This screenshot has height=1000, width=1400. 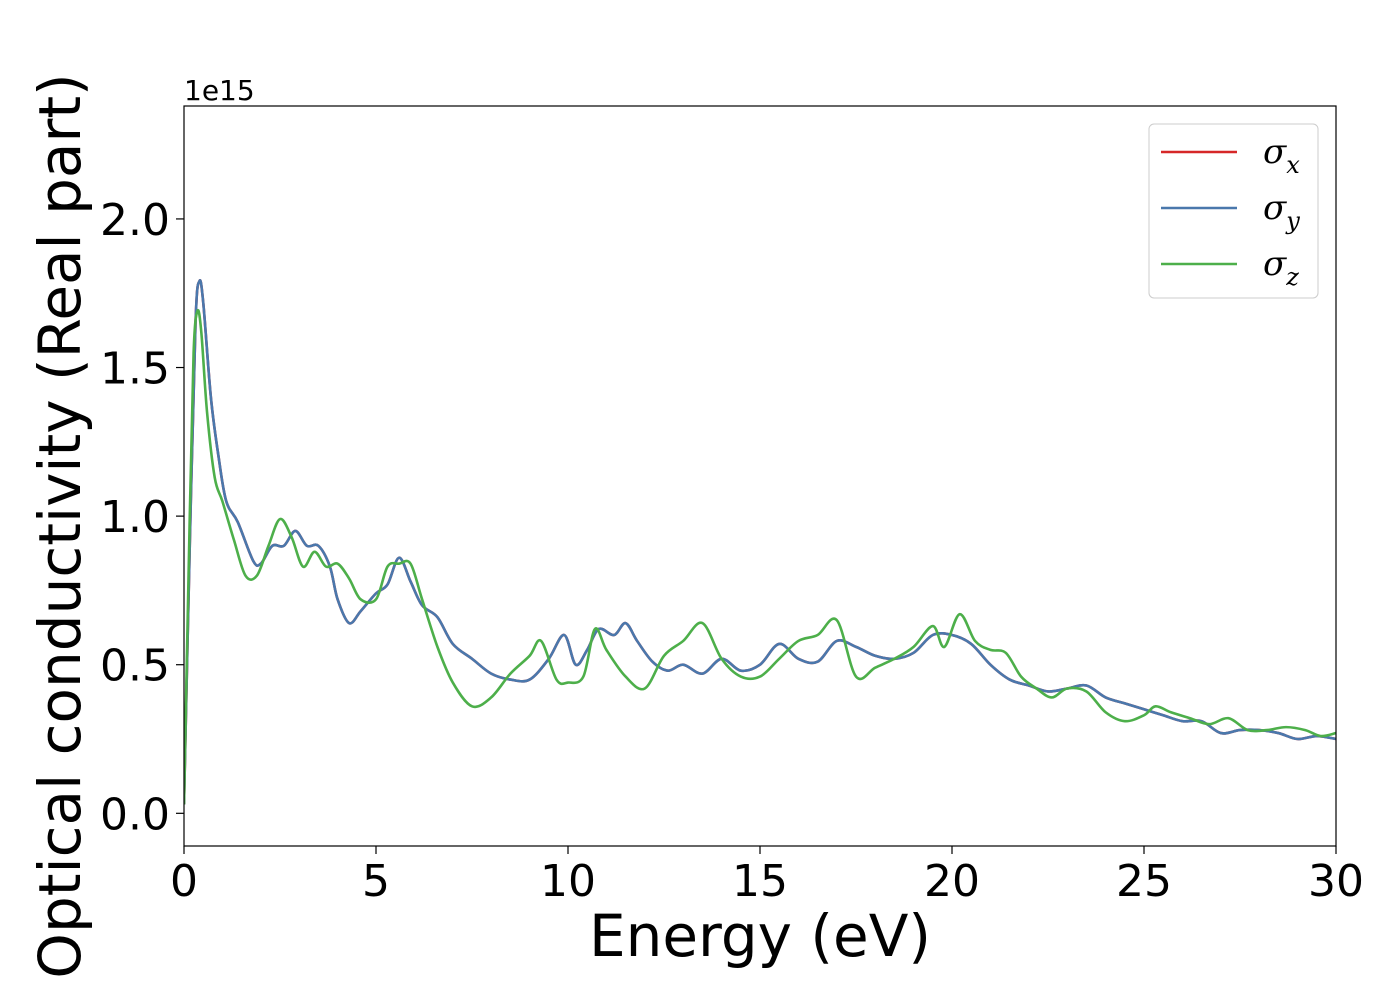 I want to click on legend-box, so click(x=1233, y=211).